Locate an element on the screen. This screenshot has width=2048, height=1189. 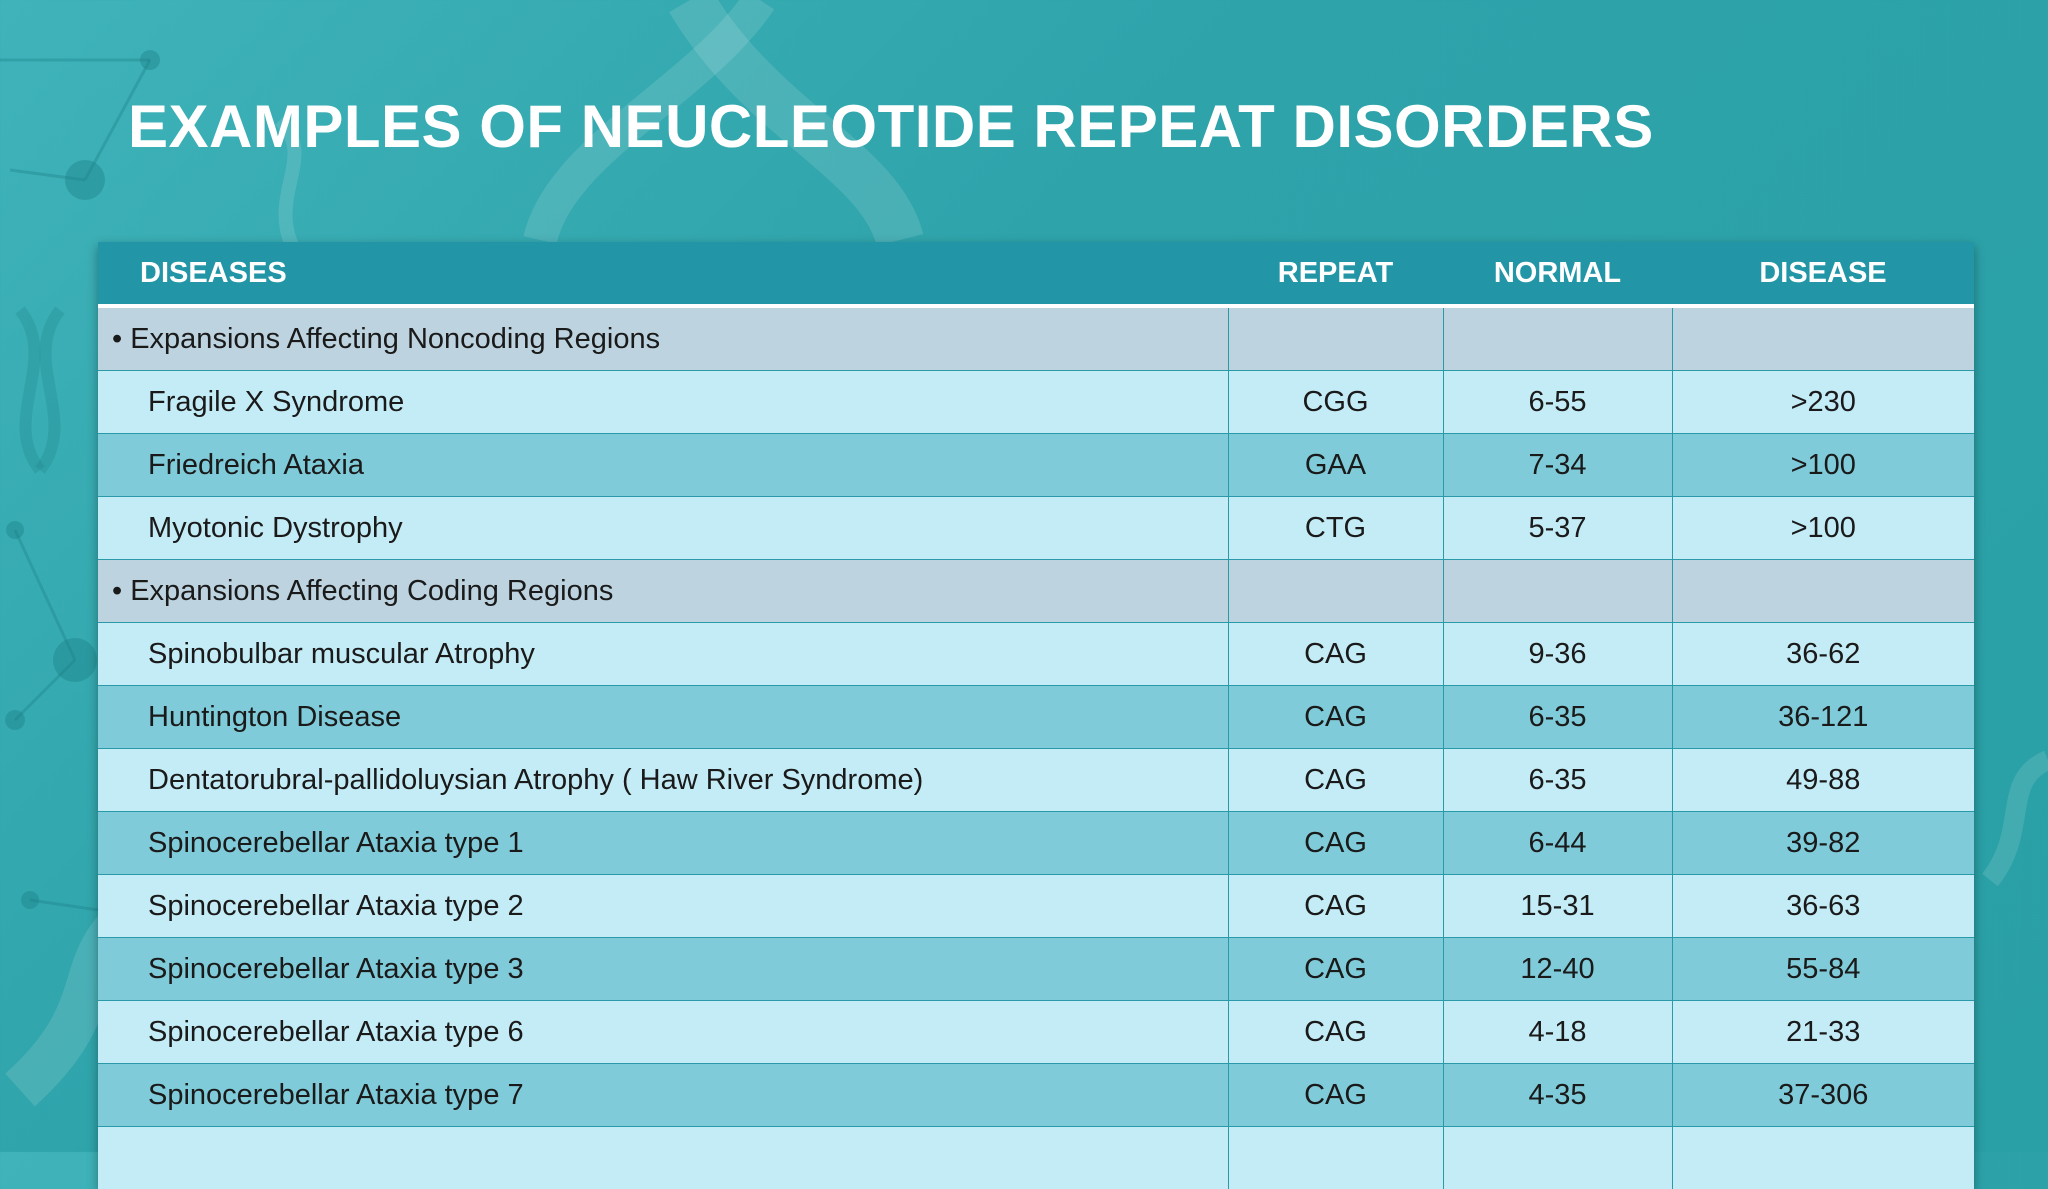
disease-name: Friedreich Ataxia is located at coordinates (663, 465).